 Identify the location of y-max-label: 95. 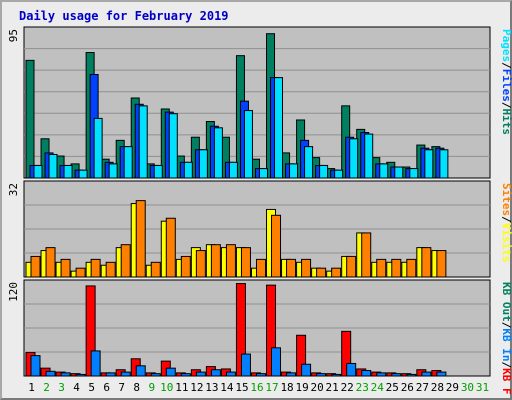
(13, 35).